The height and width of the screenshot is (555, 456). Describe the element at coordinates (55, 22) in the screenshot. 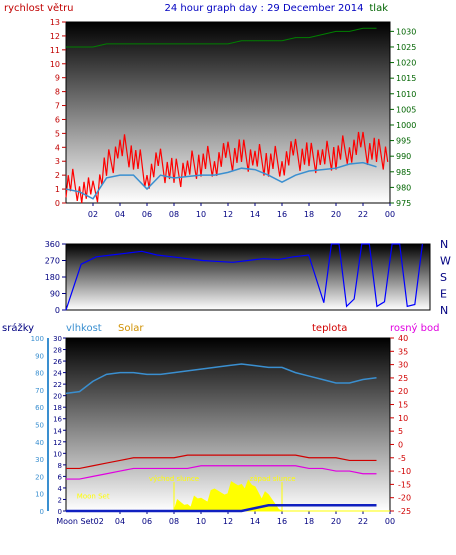

I see `wind-tick-label: 13` at that location.